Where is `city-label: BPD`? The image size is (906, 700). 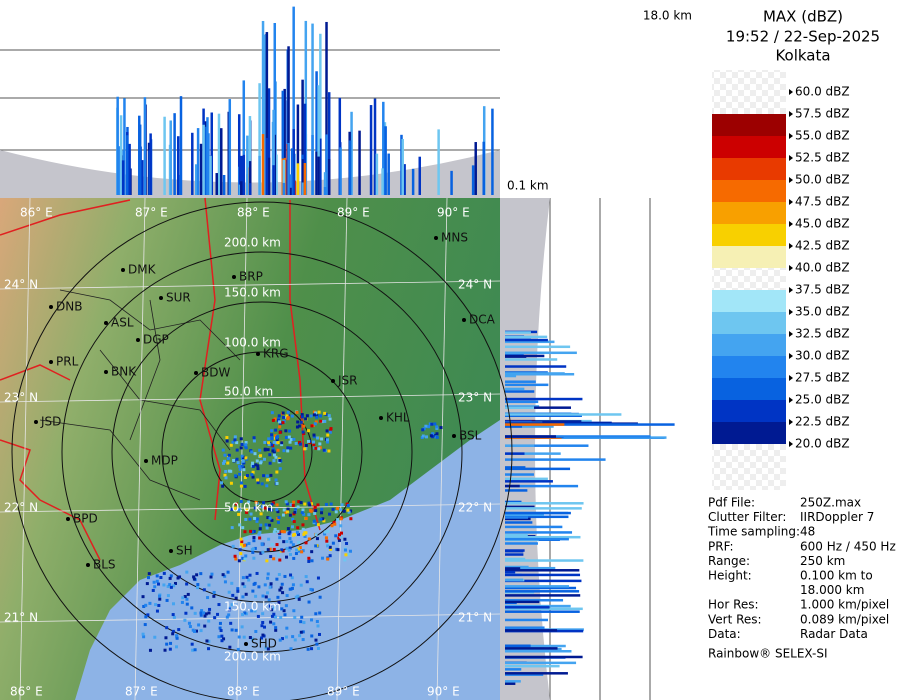 city-label: BPD is located at coordinates (85, 519).